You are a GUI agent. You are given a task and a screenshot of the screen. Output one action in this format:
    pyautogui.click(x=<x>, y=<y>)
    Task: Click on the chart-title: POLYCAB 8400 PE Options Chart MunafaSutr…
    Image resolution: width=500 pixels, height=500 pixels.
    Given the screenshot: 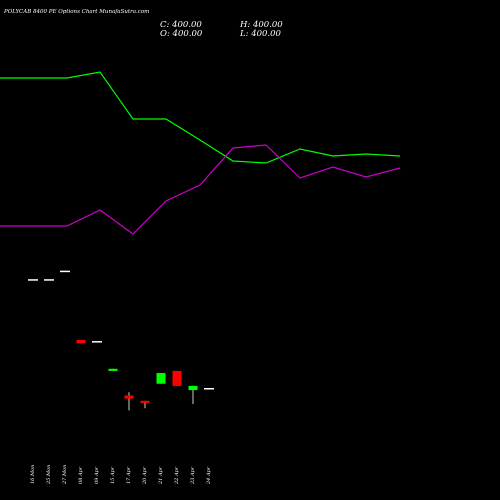 What is the action you would take?
    pyautogui.click(x=77, y=12)
    